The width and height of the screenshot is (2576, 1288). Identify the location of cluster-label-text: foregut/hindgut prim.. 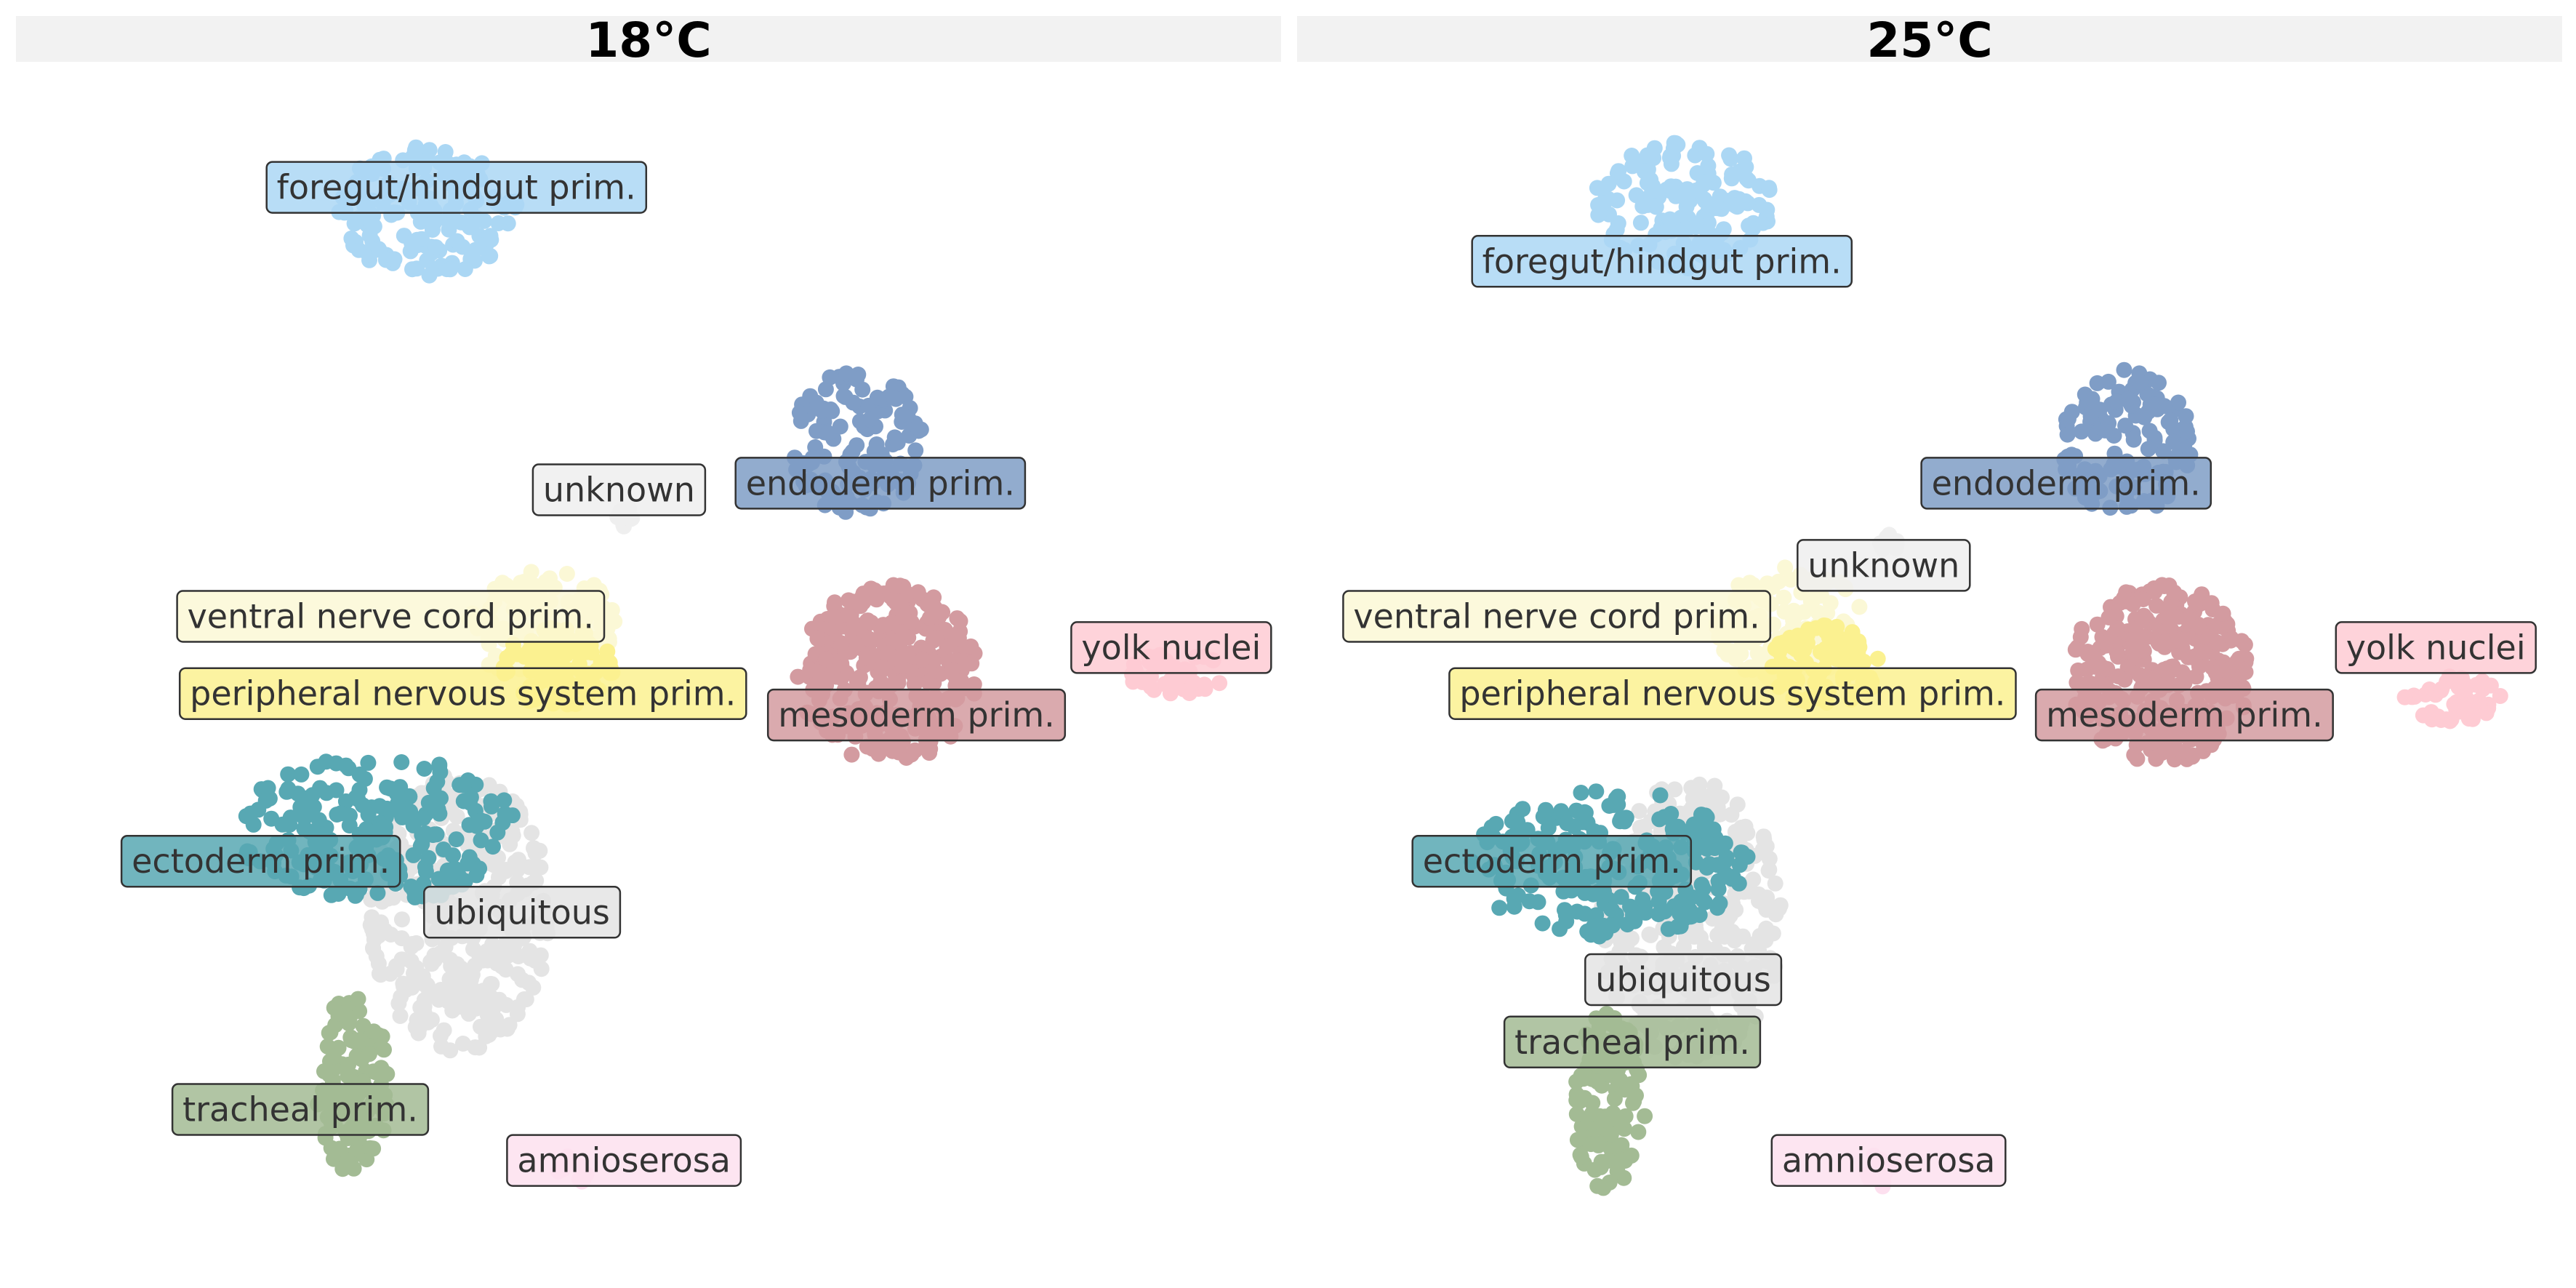
(1662, 261).